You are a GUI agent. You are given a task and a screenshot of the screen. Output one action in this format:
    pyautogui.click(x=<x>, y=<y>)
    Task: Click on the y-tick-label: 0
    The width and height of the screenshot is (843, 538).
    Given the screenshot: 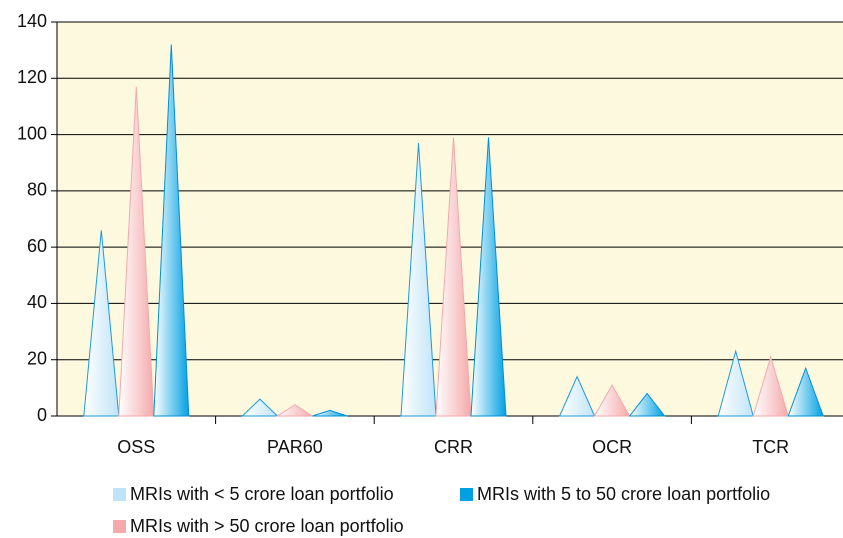 What is the action you would take?
    pyautogui.click(x=42, y=415)
    